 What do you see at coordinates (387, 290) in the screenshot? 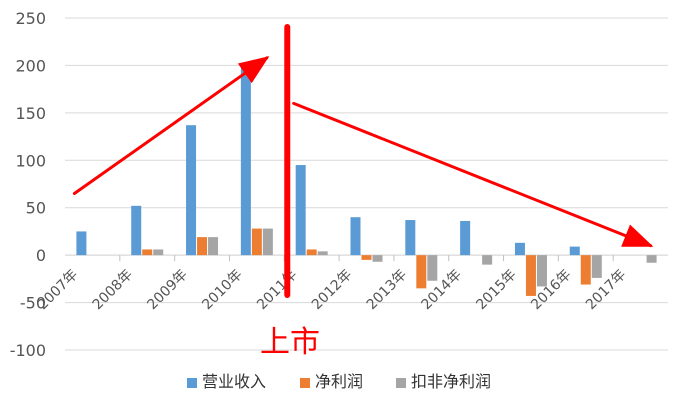
I see `x-tick-label: 2013年` at bounding box center [387, 290].